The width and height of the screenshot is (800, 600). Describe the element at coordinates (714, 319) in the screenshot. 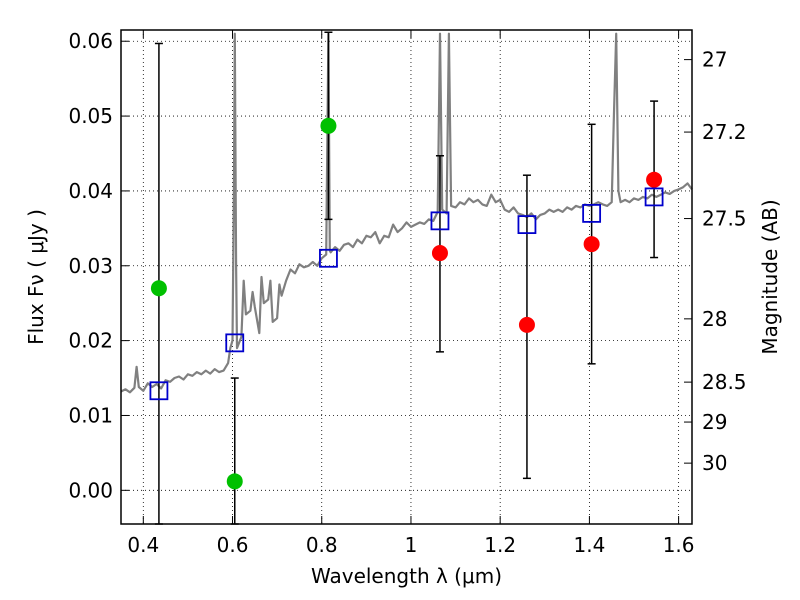

I see `mag-tick-label: 28` at that location.